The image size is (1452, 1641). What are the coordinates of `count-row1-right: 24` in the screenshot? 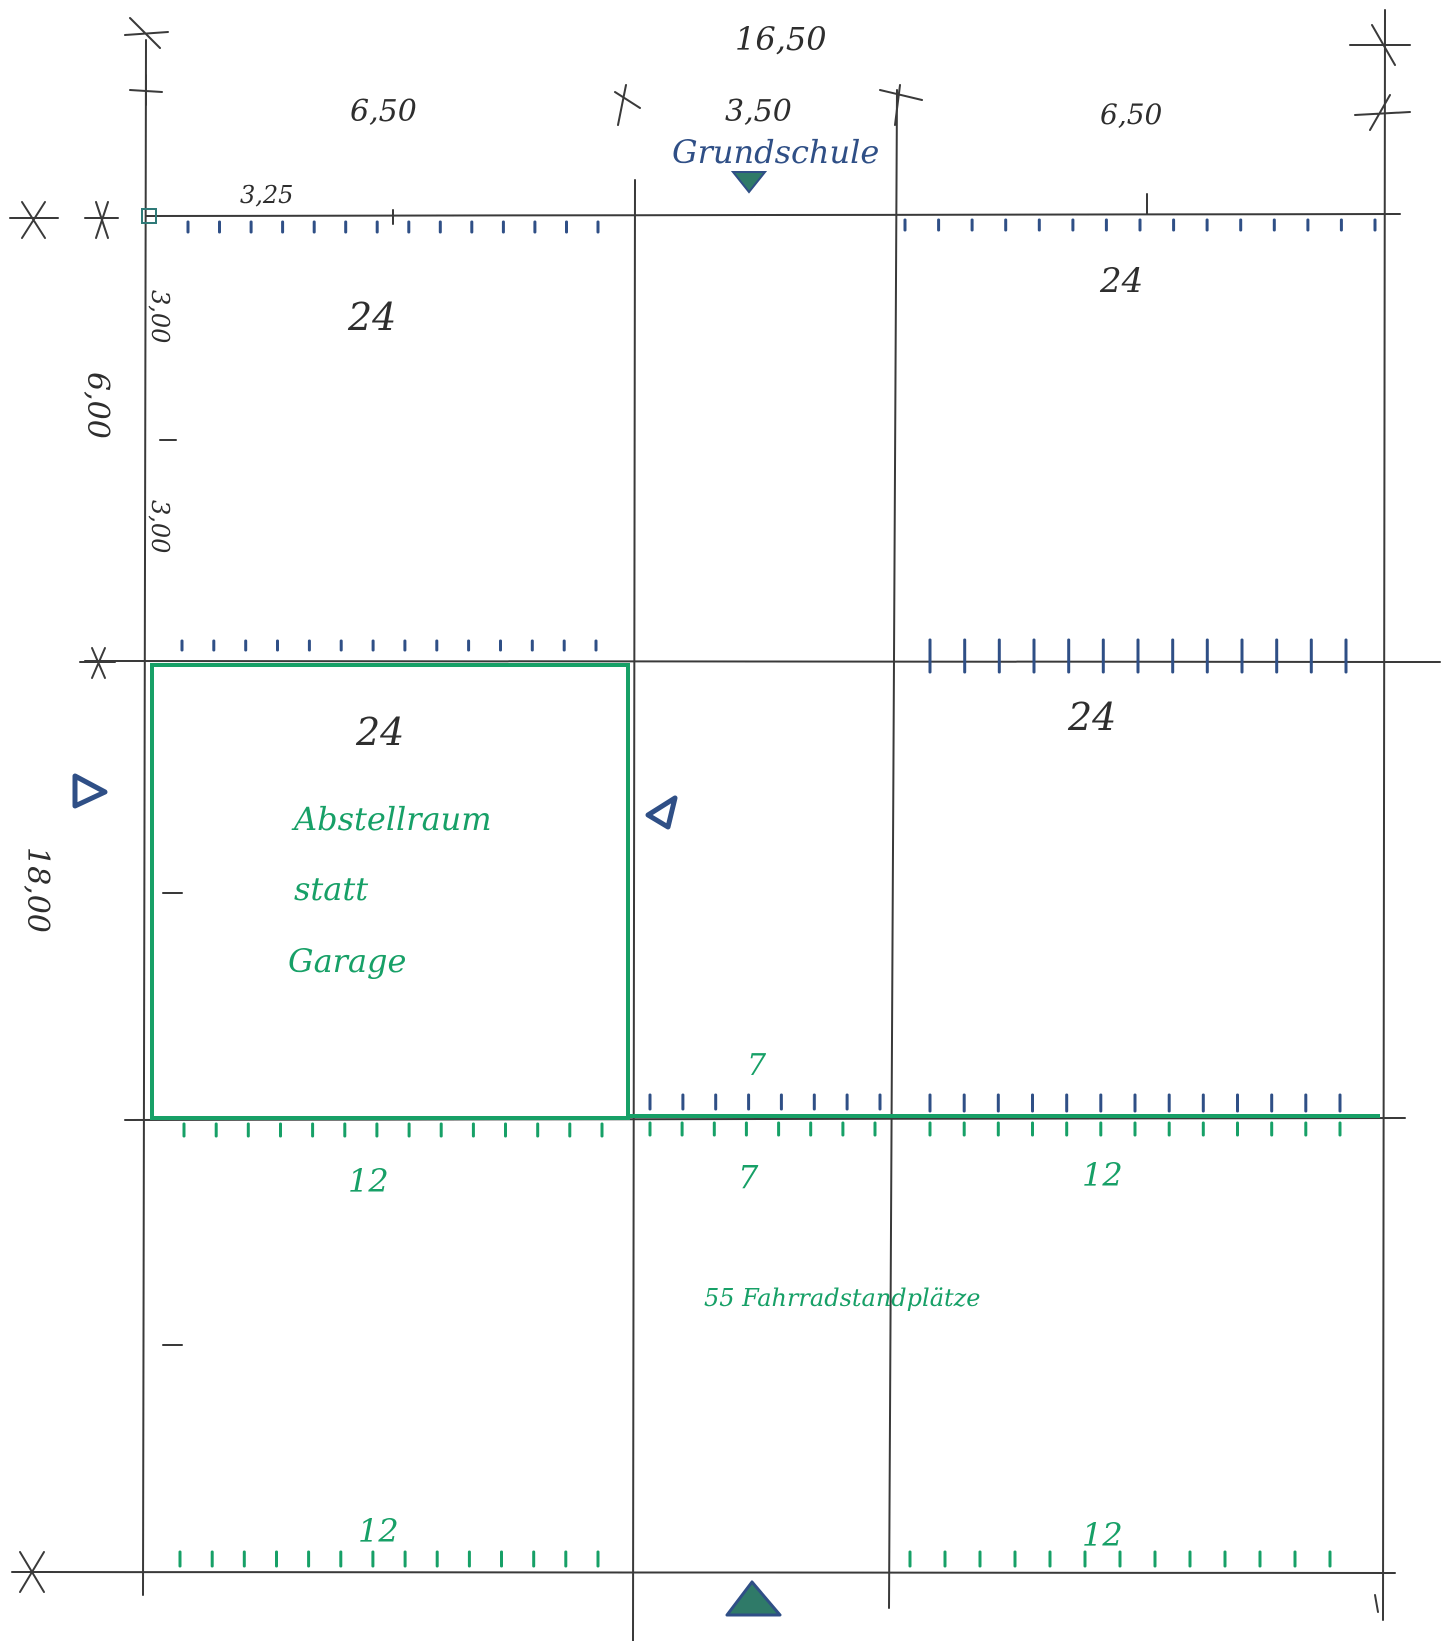 It's located at (1121, 281).